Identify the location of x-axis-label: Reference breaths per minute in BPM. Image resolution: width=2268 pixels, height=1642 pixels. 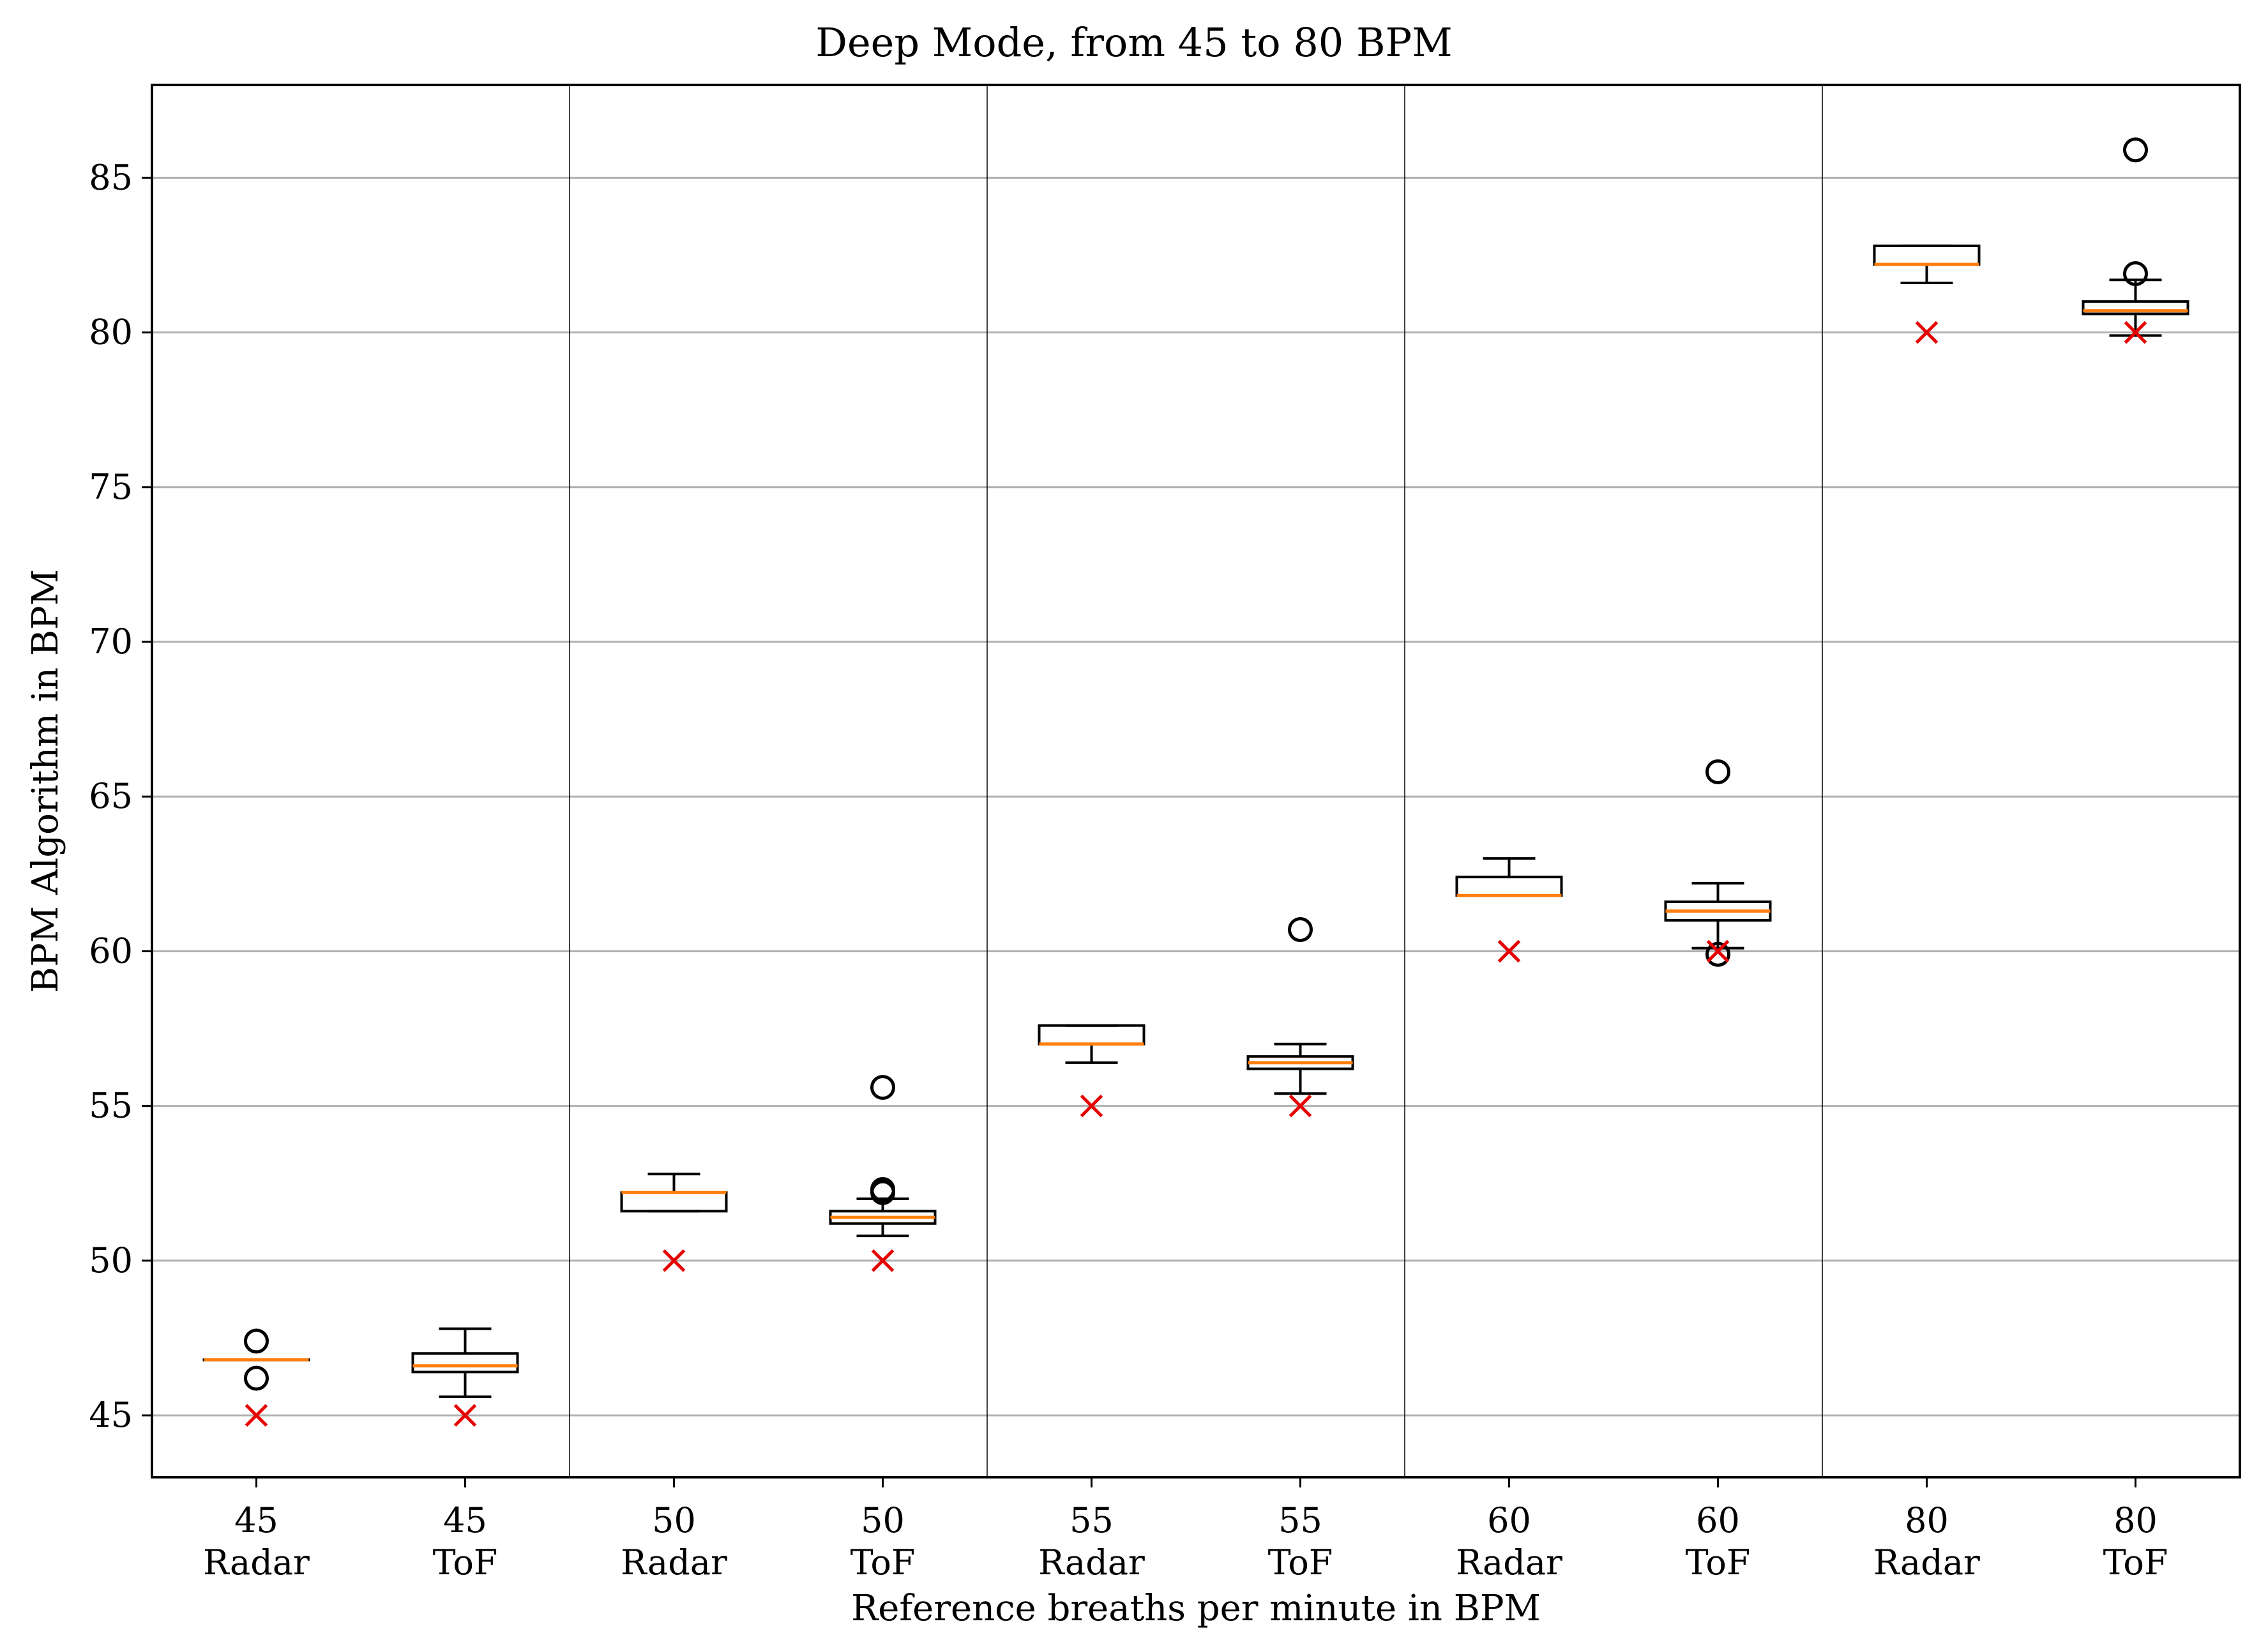
(1196, 1608).